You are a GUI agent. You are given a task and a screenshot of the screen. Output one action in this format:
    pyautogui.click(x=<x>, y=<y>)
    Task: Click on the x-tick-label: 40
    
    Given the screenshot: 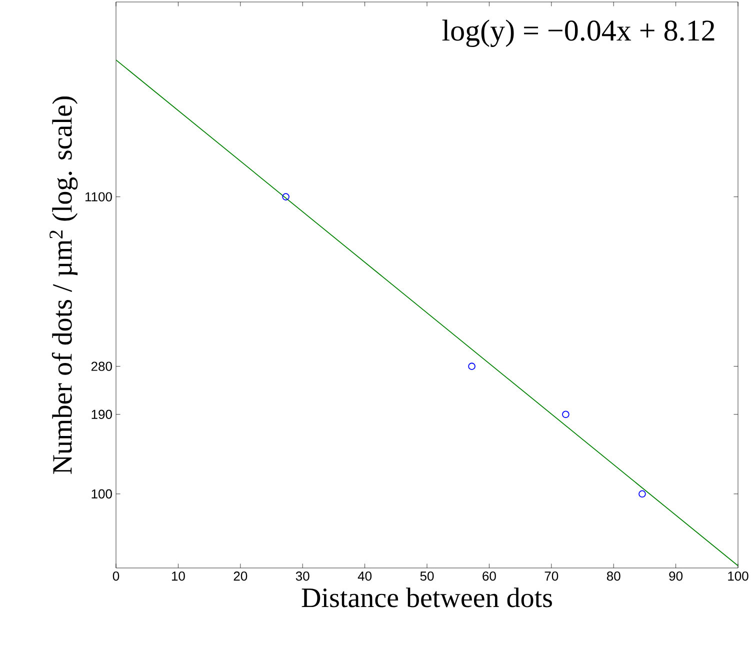 What is the action you would take?
    pyautogui.click(x=365, y=576)
    